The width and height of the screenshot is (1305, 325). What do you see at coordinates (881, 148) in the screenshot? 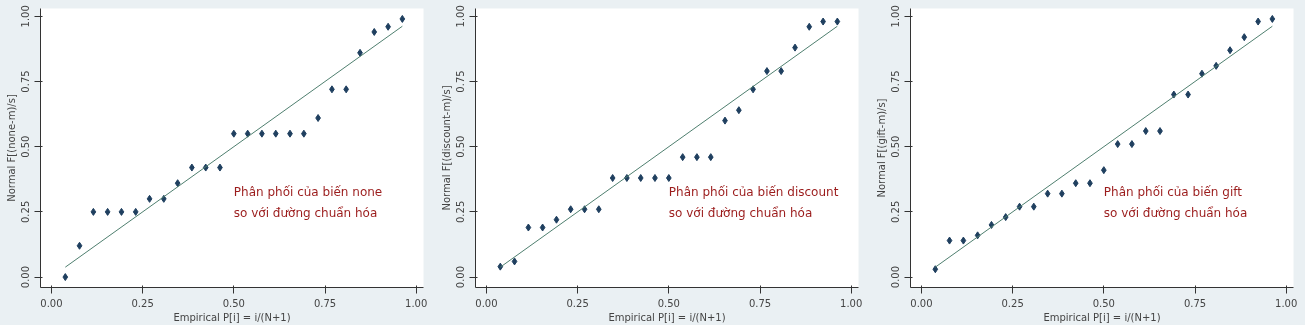
I see `y-axis-title: Normal F[(gift-m)/s]` at bounding box center [881, 148].